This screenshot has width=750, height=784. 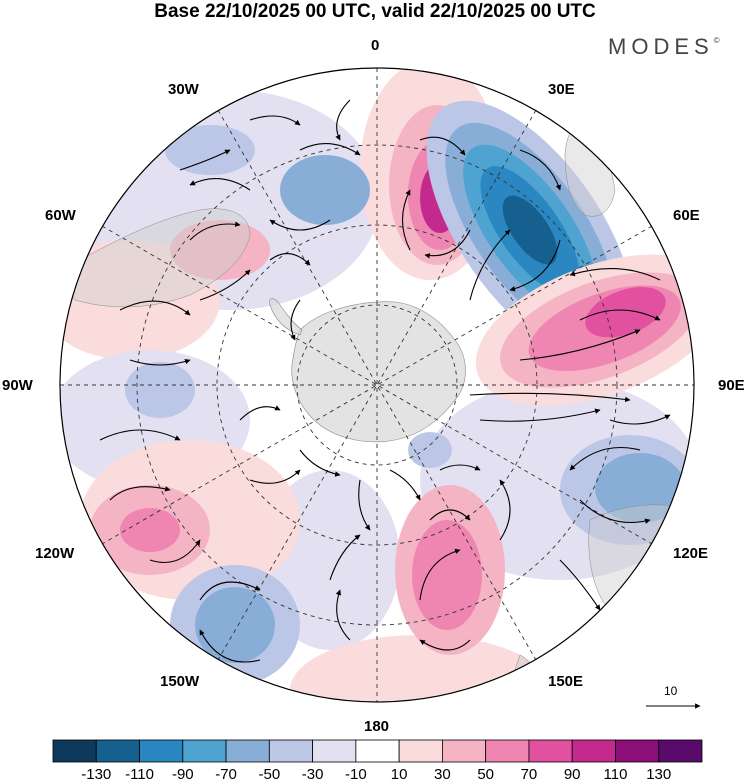 I want to click on south-america-landmass, so click(x=155, y=258).